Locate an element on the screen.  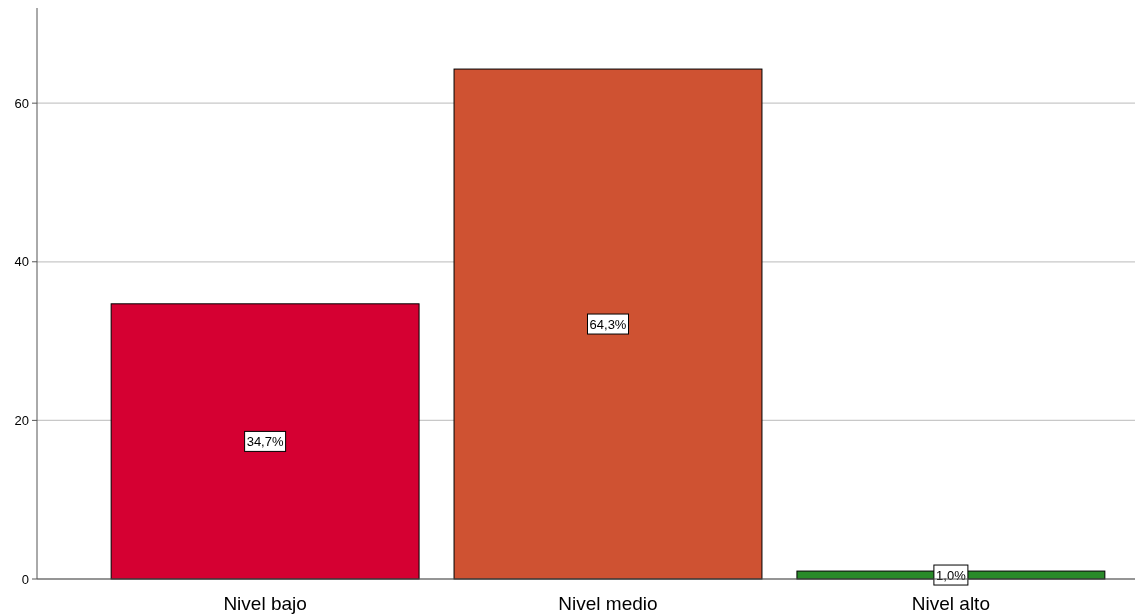
x-tick-label: Nivel medio is located at coordinates (608, 603).